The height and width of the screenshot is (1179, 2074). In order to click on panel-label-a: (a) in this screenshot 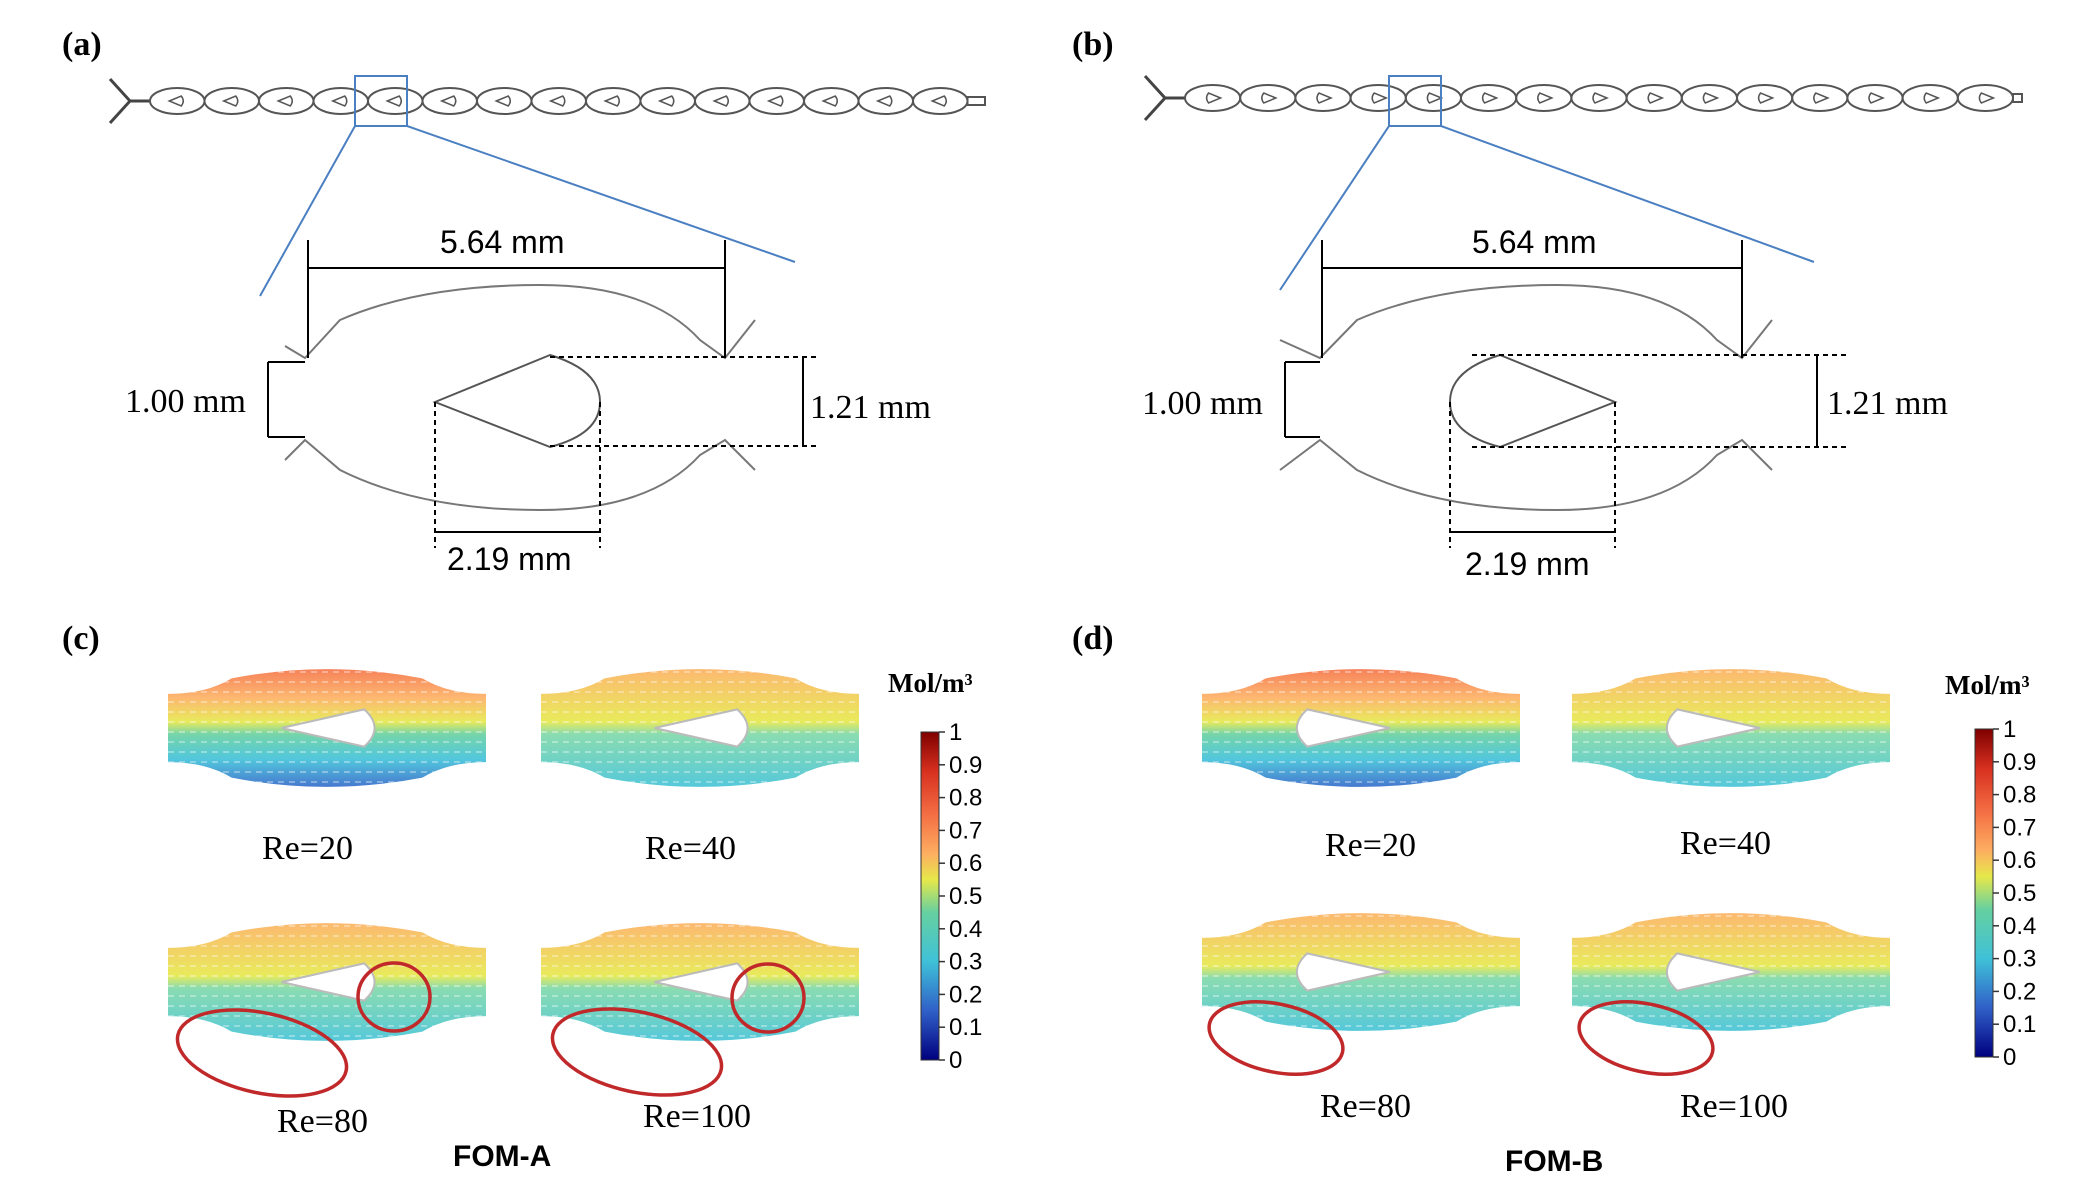, I will do `click(82, 44)`.